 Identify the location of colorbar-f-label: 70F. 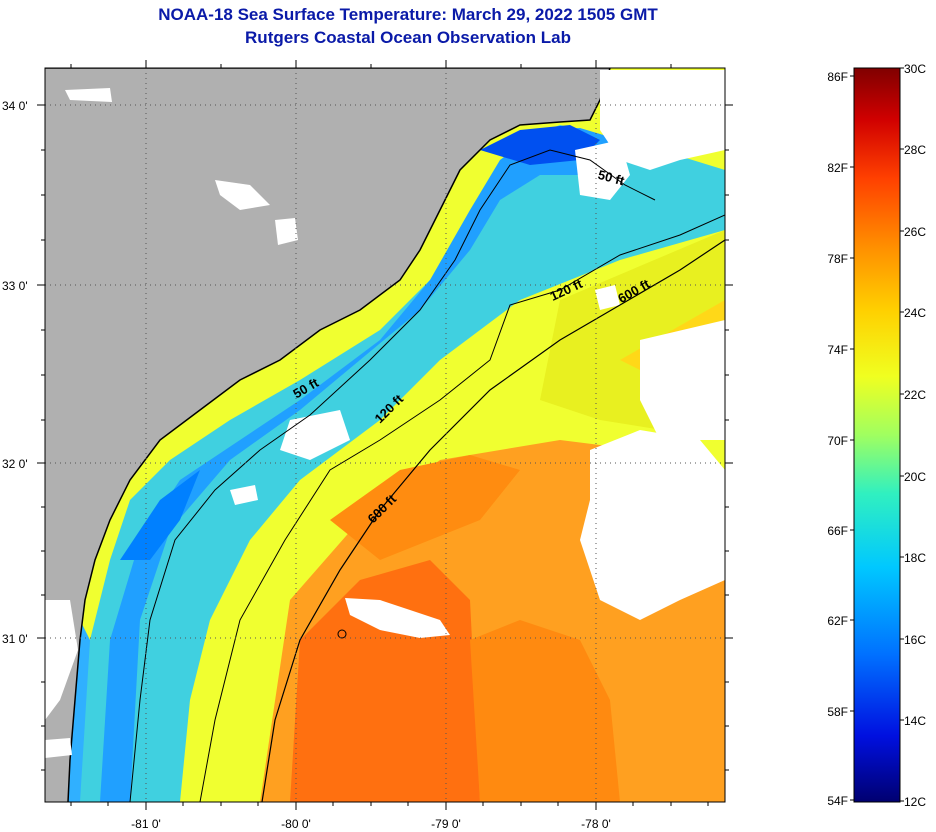
(837, 441).